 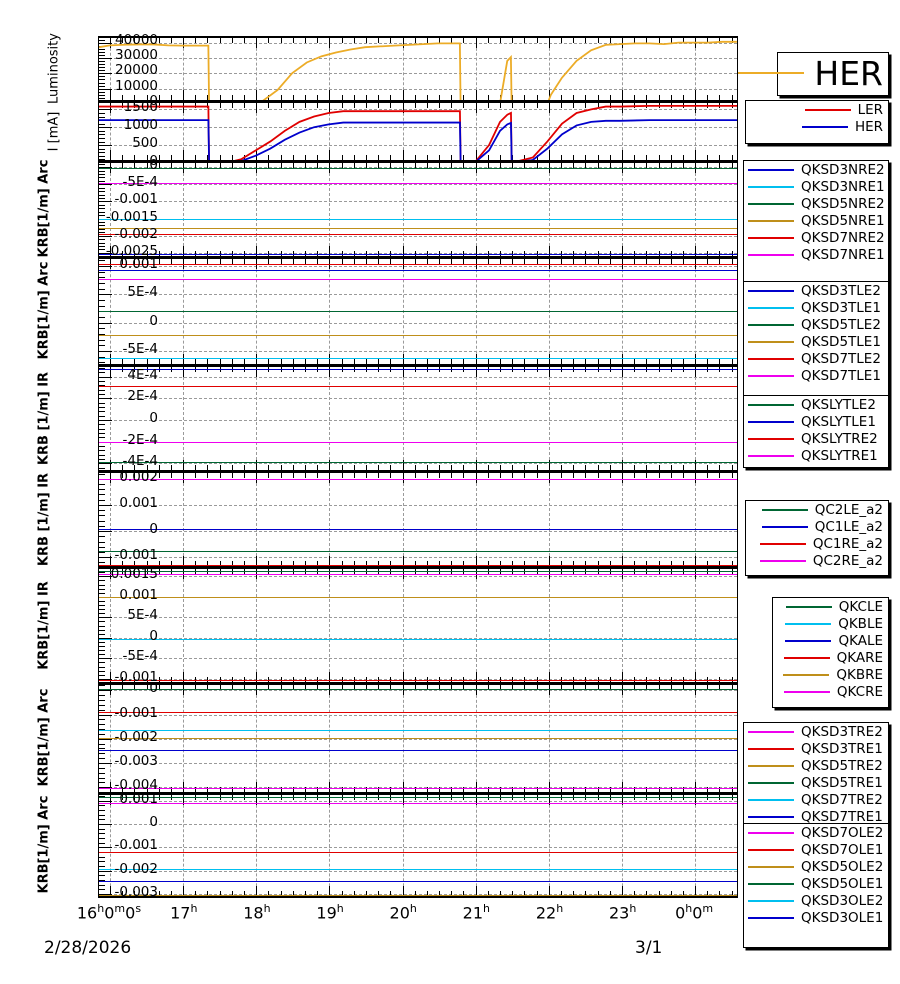 I want to click on legend-entry: QKSD3TRE2, so click(x=816, y=731).